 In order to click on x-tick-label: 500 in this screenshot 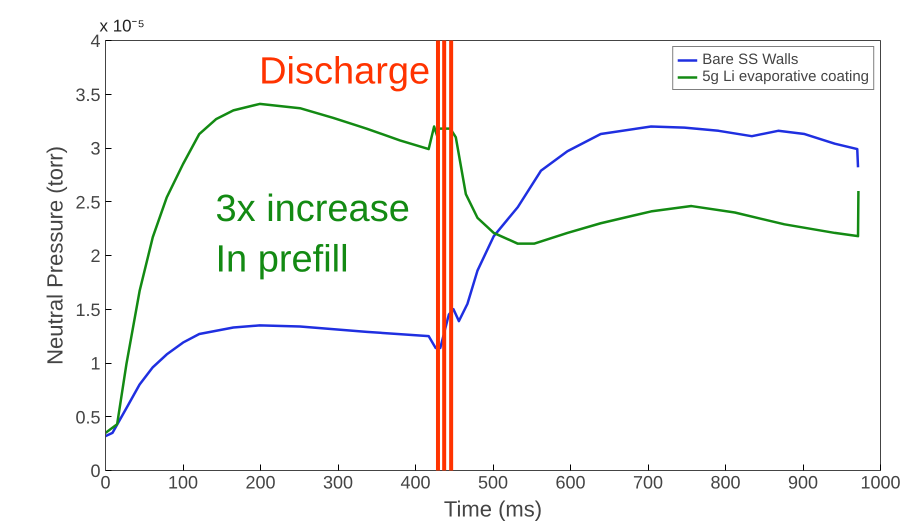, I will do `click(493, 482)`.